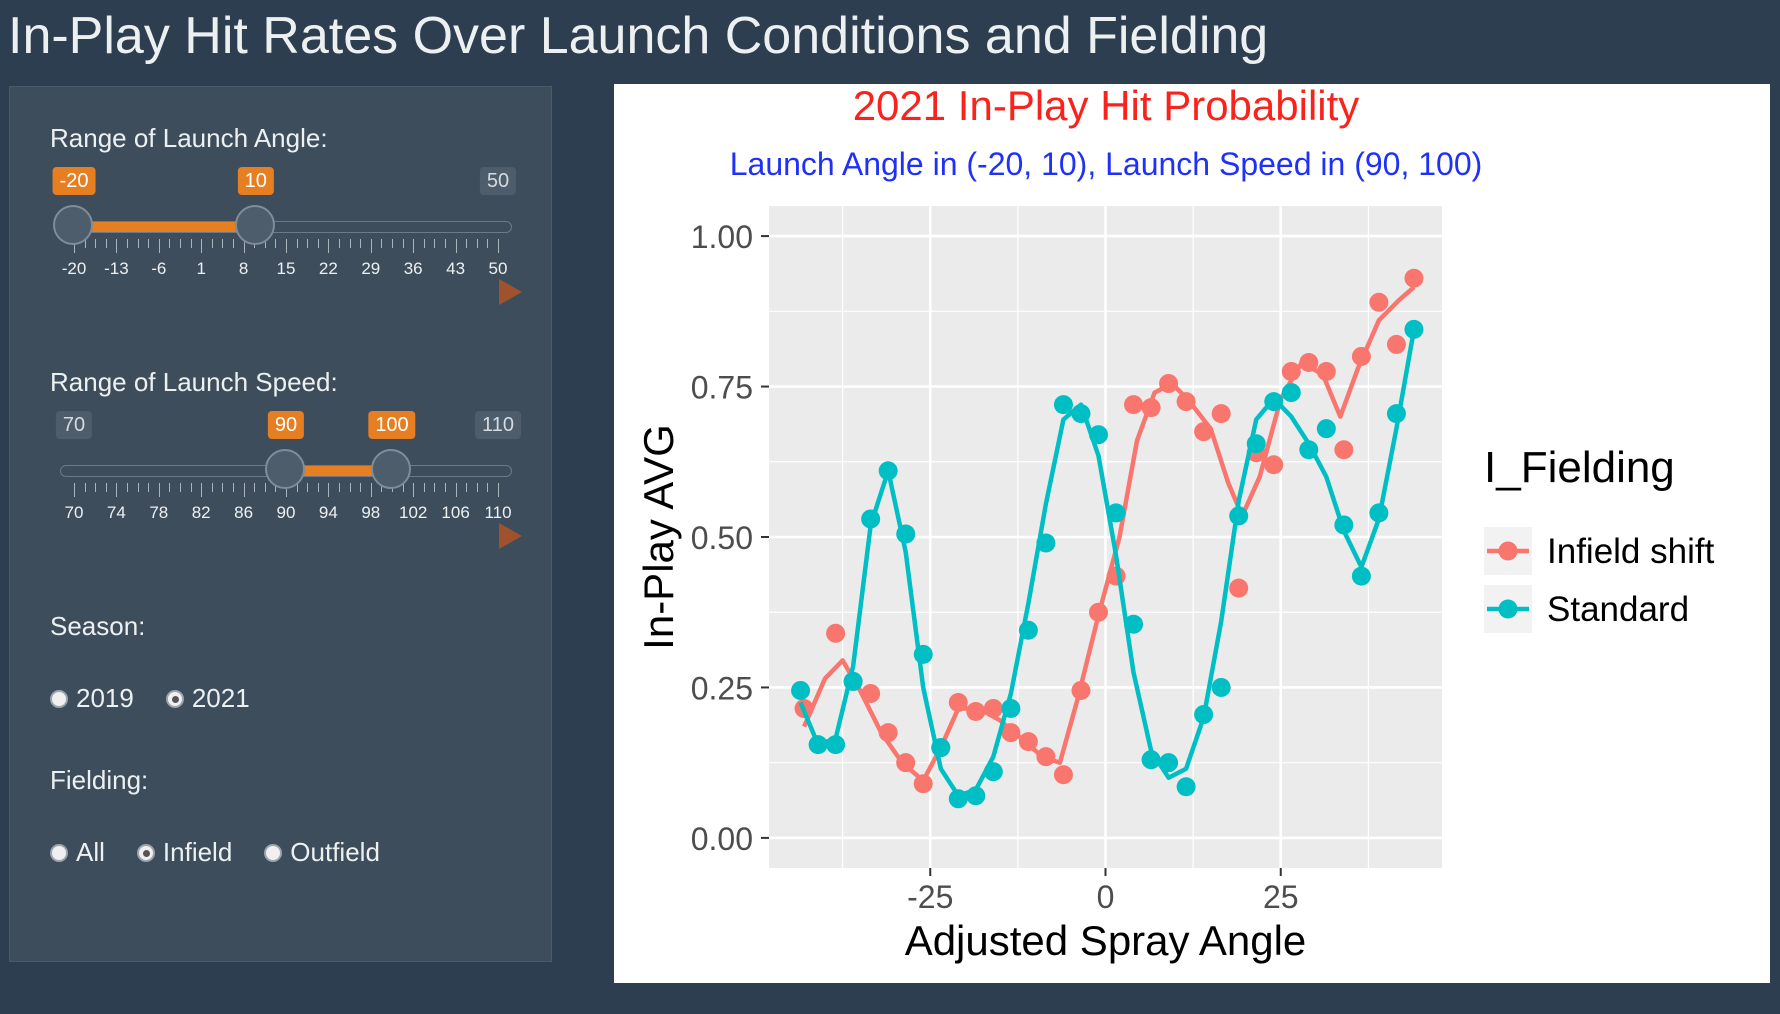  What do you see at coordinates (116, 268) in the screenshot?
I see `slider-tick-label: -13` at bounding box center [116, 268].